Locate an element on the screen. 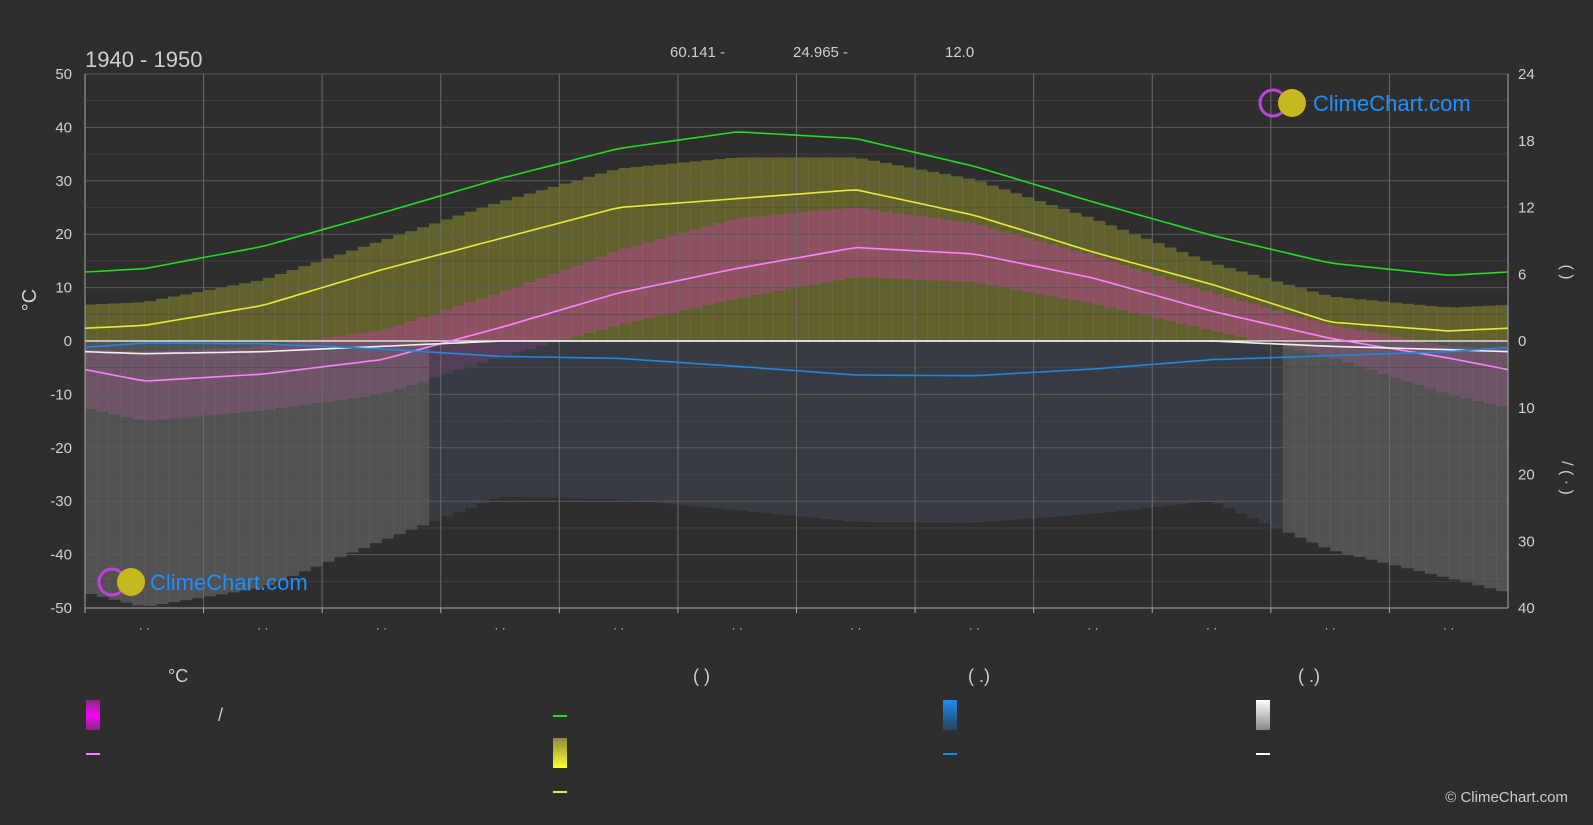 This screenshot has height=825, width=1593. copyright: © ClimeChart.com is located at coordinates (1506, 797).